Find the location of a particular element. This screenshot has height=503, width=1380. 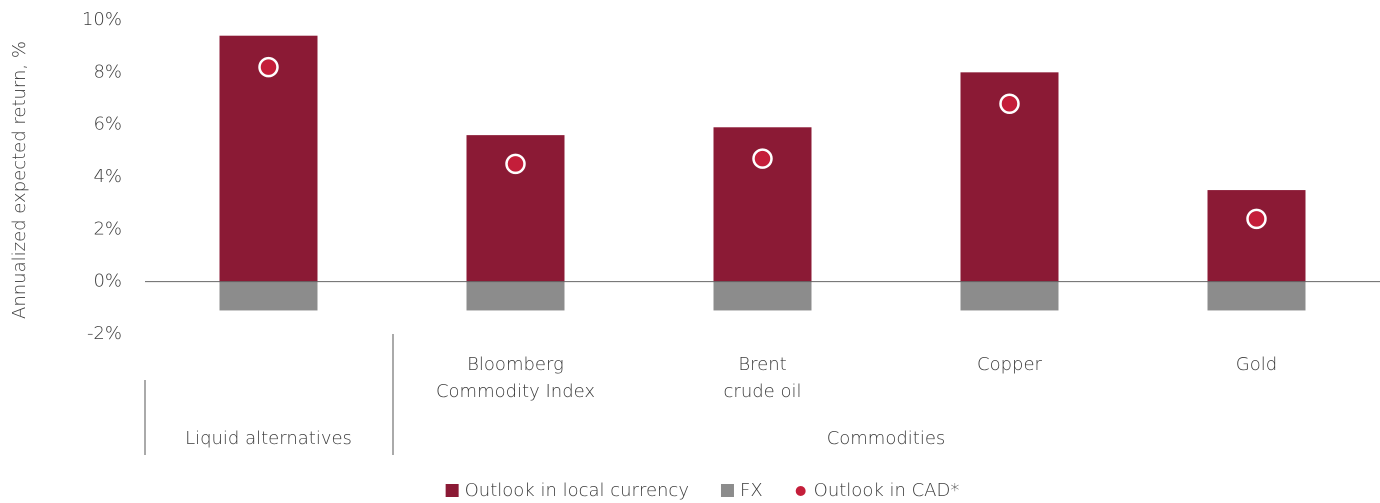

y-tick-label: 2% is located at coordinates (107, 228).